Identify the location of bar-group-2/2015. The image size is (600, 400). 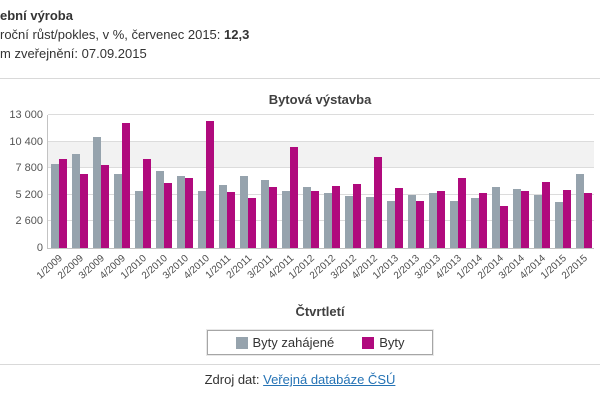
(583, 181).